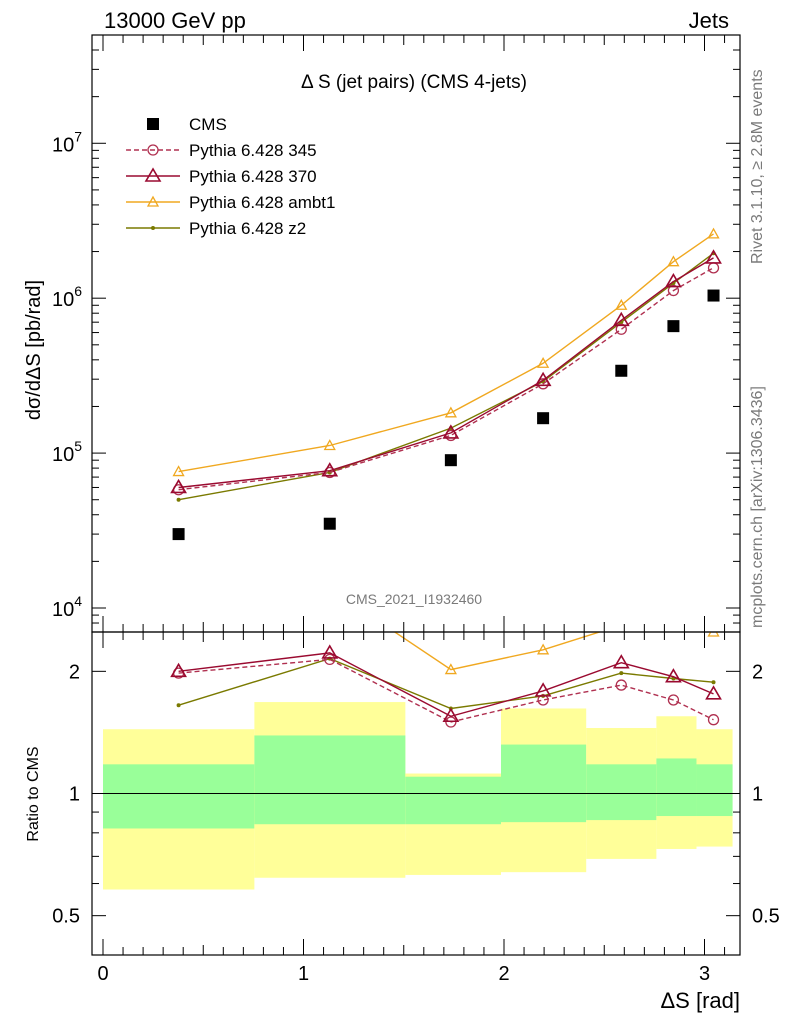  Describe the element at coordinates (447, 629) in the screenshot. I see `ratio-series-pythia-6-428-ambt1` at that location.